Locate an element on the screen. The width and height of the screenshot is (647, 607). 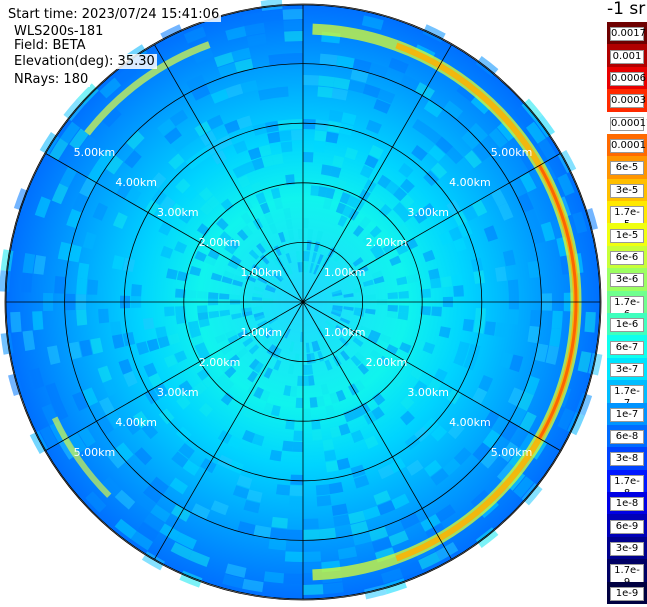
colorbar-label: 0.001 is located at coordinates (627, 56).